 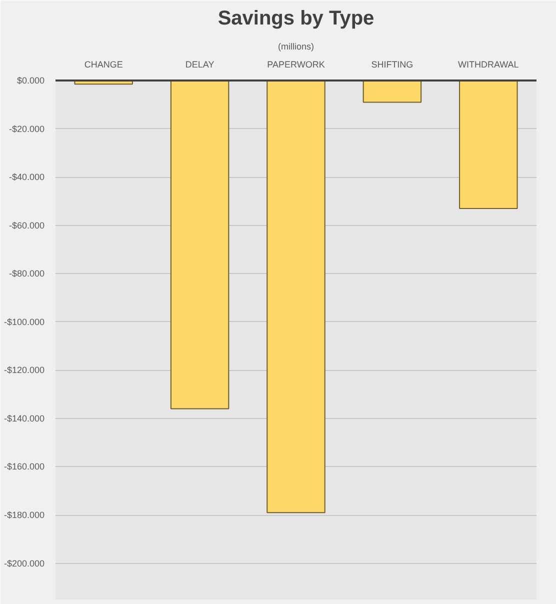 I want to click on y-tick-label: -$120.000, so click(x=24, y=370).